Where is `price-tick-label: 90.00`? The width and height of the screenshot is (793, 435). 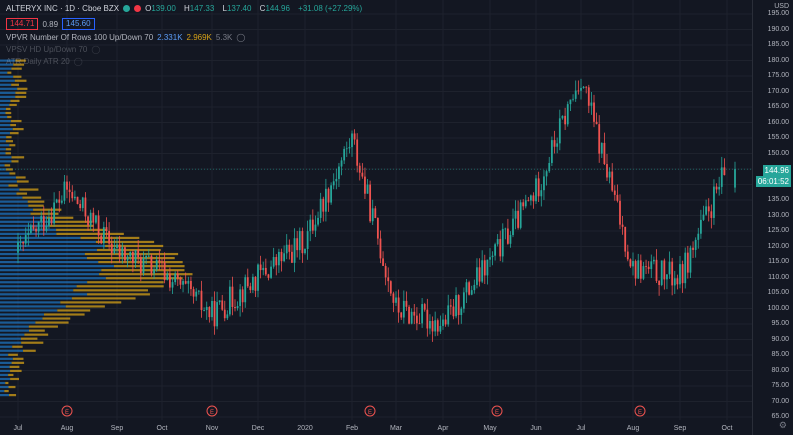 price-tick-label: 90.00 is located at coordinates (780, 339).